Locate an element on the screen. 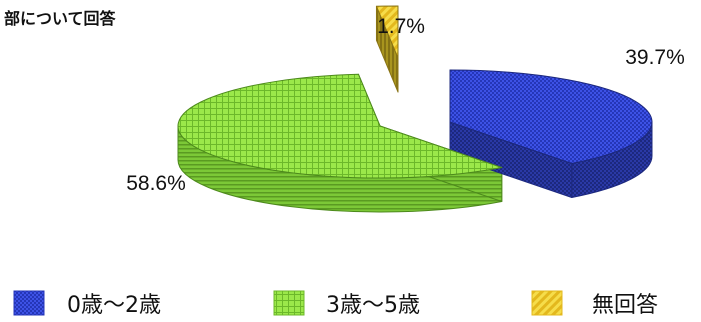 The width and height of the screenshot is (701, 322). legend-label-1: 3歳～5歳 is located at coordinates (373, 305).